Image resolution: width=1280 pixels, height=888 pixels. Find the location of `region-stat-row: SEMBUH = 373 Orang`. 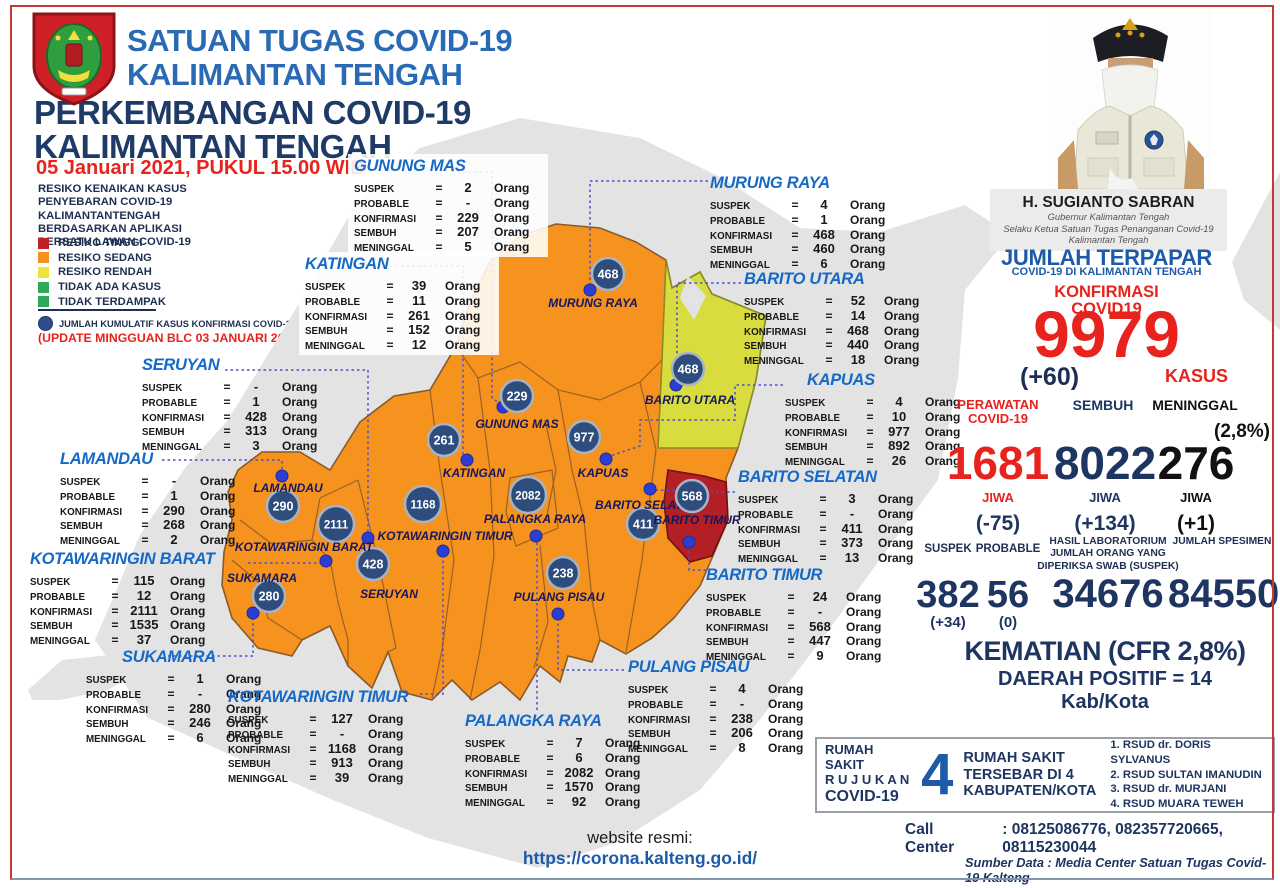

region-stat-row: SEMBUH = 373 Orang is located at coordinates (832, 542).